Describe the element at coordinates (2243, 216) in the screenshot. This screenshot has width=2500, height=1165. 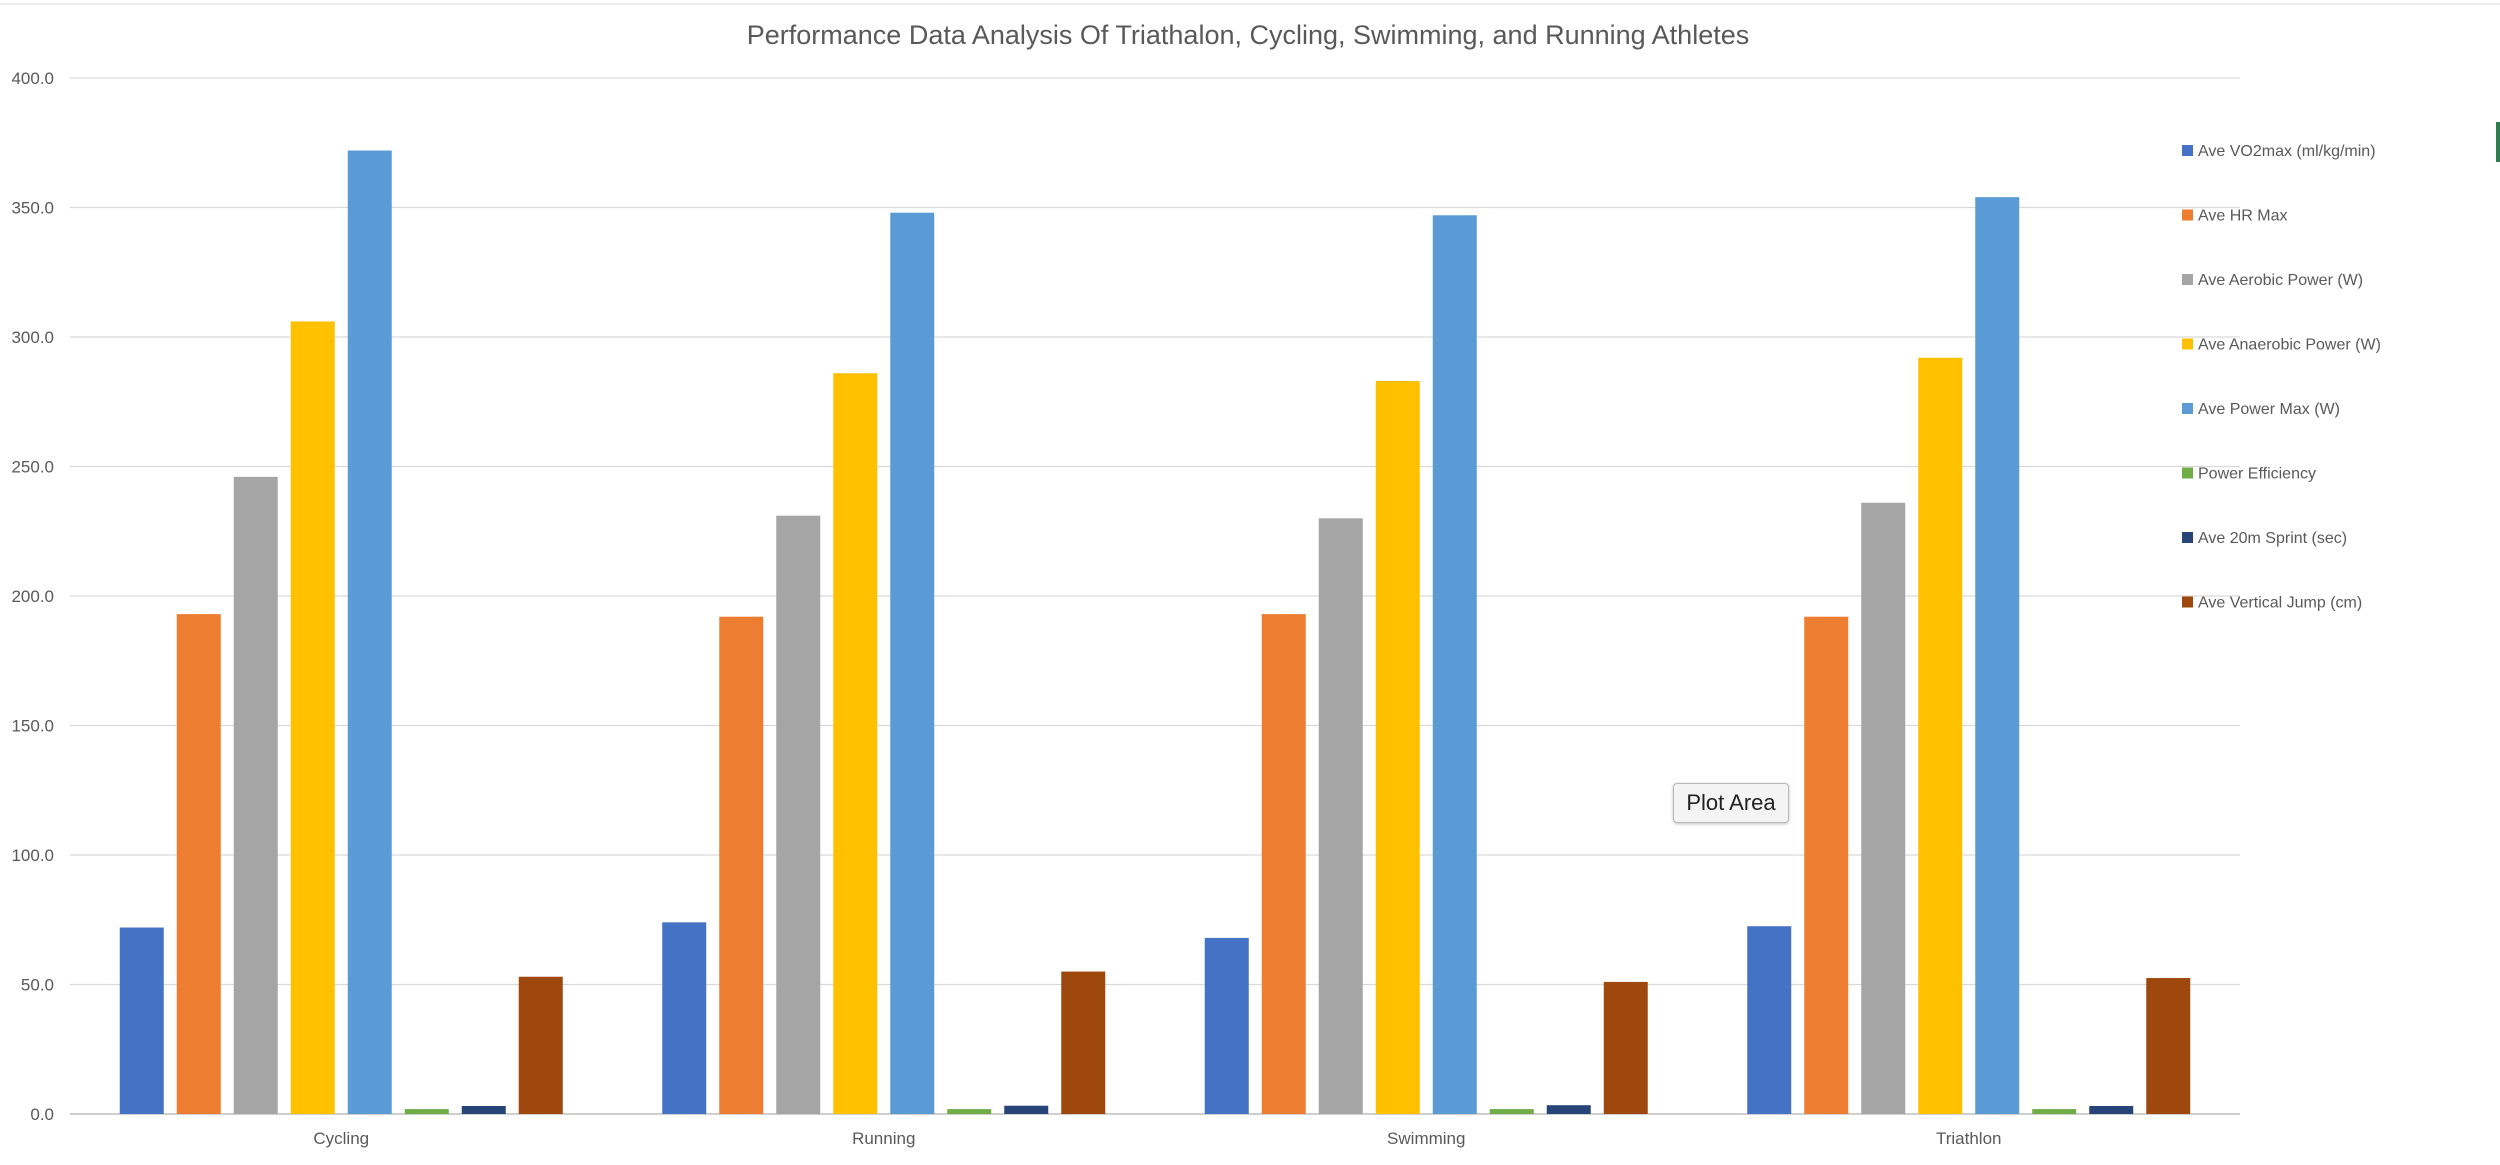
I see `legend-label: Ave HR Max` at that location.